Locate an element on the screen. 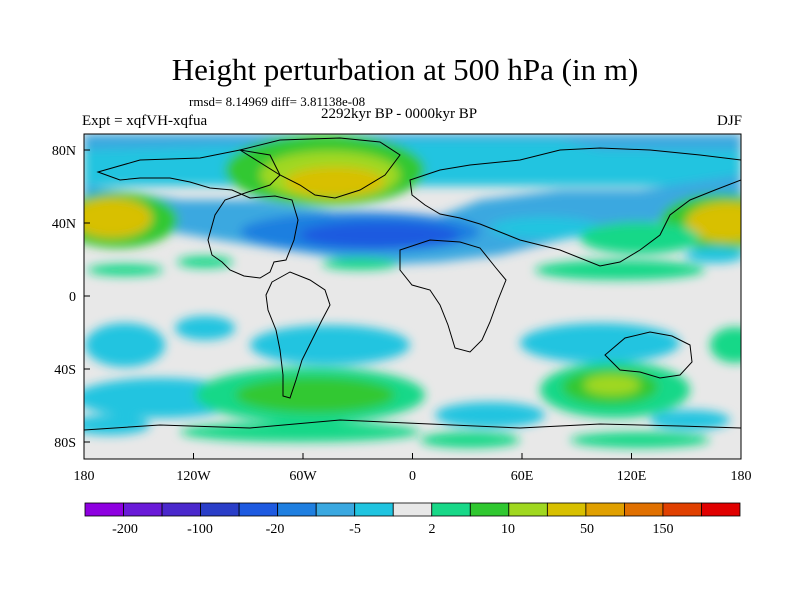 This screenshot has width=800, height=600. y-tick-label: 80N is located at coordinates (64, 151).